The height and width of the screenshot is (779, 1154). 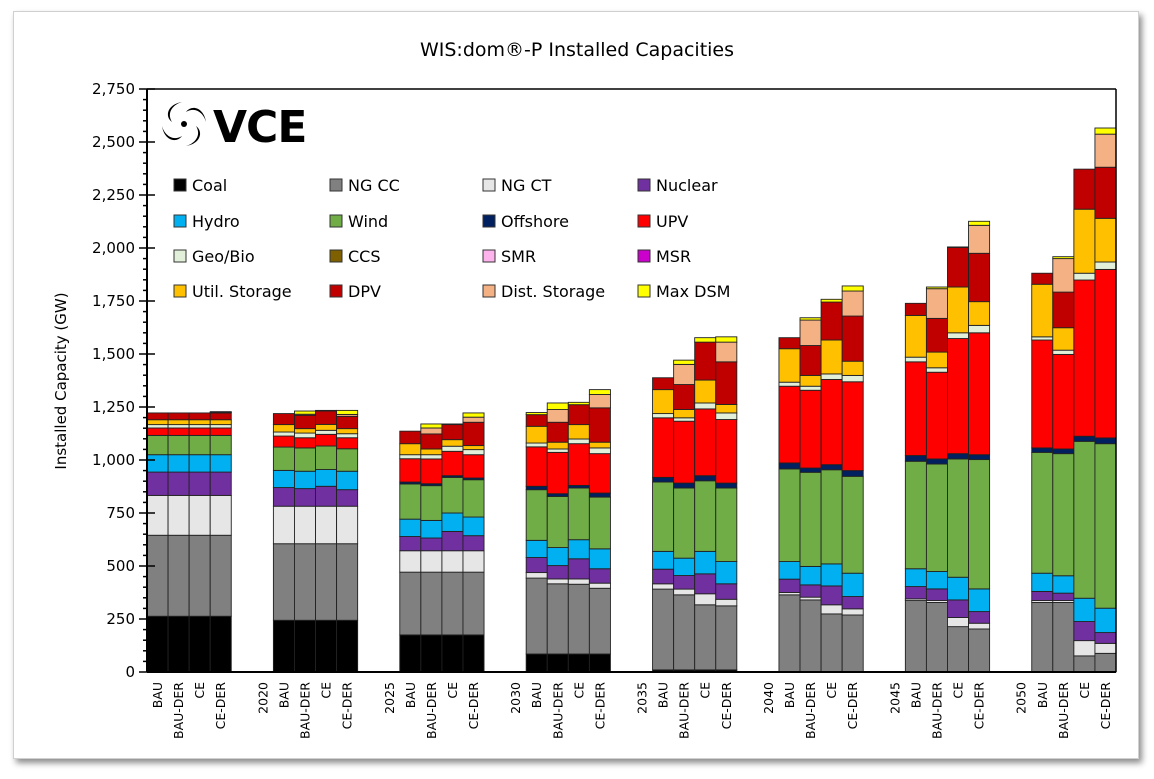 I want to click on y-tick-label: 0, so click(x=130, y=672).